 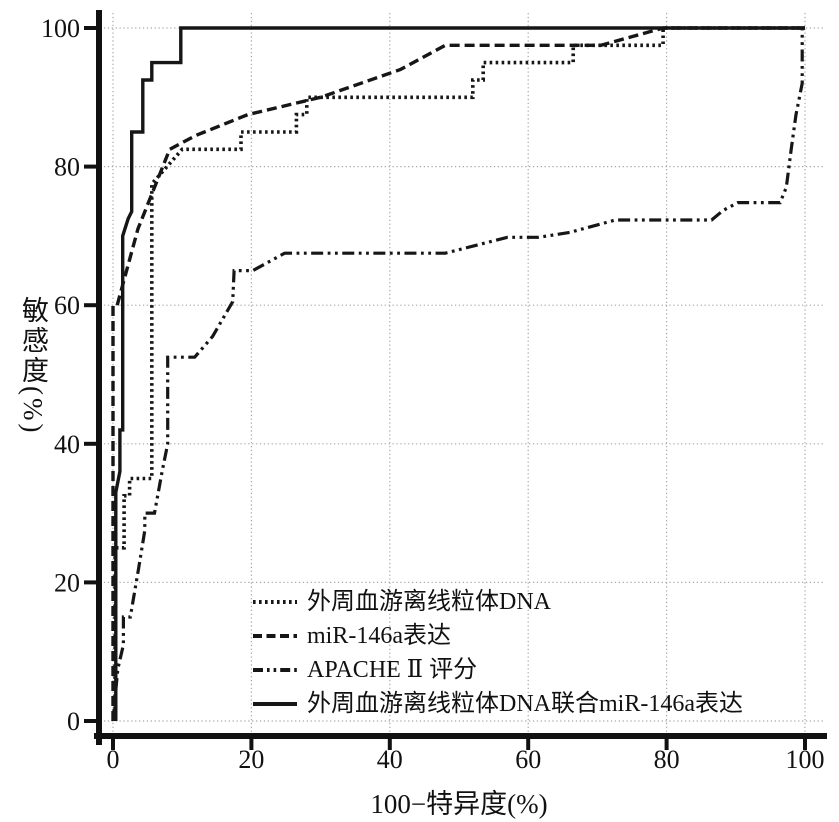 What do you see at coordinates (525, 704) in the screenshot?
I see `legend-item-label: 外周血游离线粒体DNA联合miR-146a表达` at bounding box center [525, 704].